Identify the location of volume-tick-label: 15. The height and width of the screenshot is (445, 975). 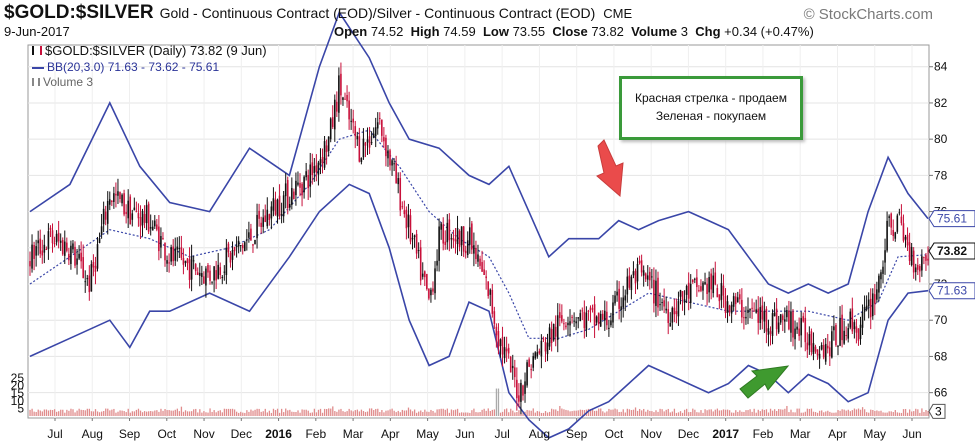
(18, 393).